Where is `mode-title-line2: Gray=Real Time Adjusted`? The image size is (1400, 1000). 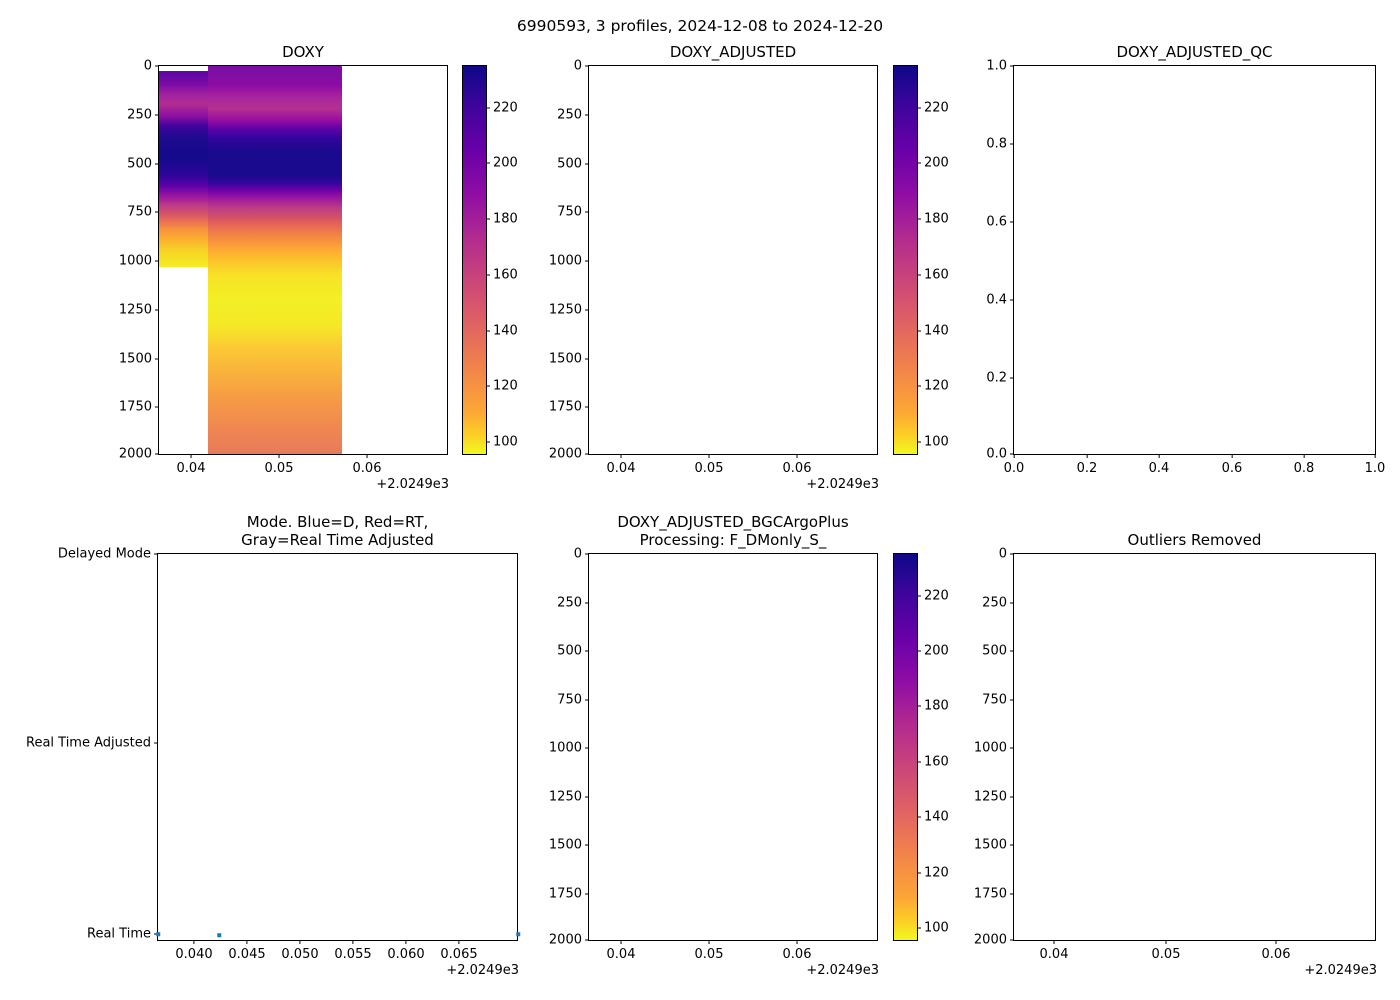 mode-title-line2: Gray=Real Time Adjusted is located at coordinates (337, 540).